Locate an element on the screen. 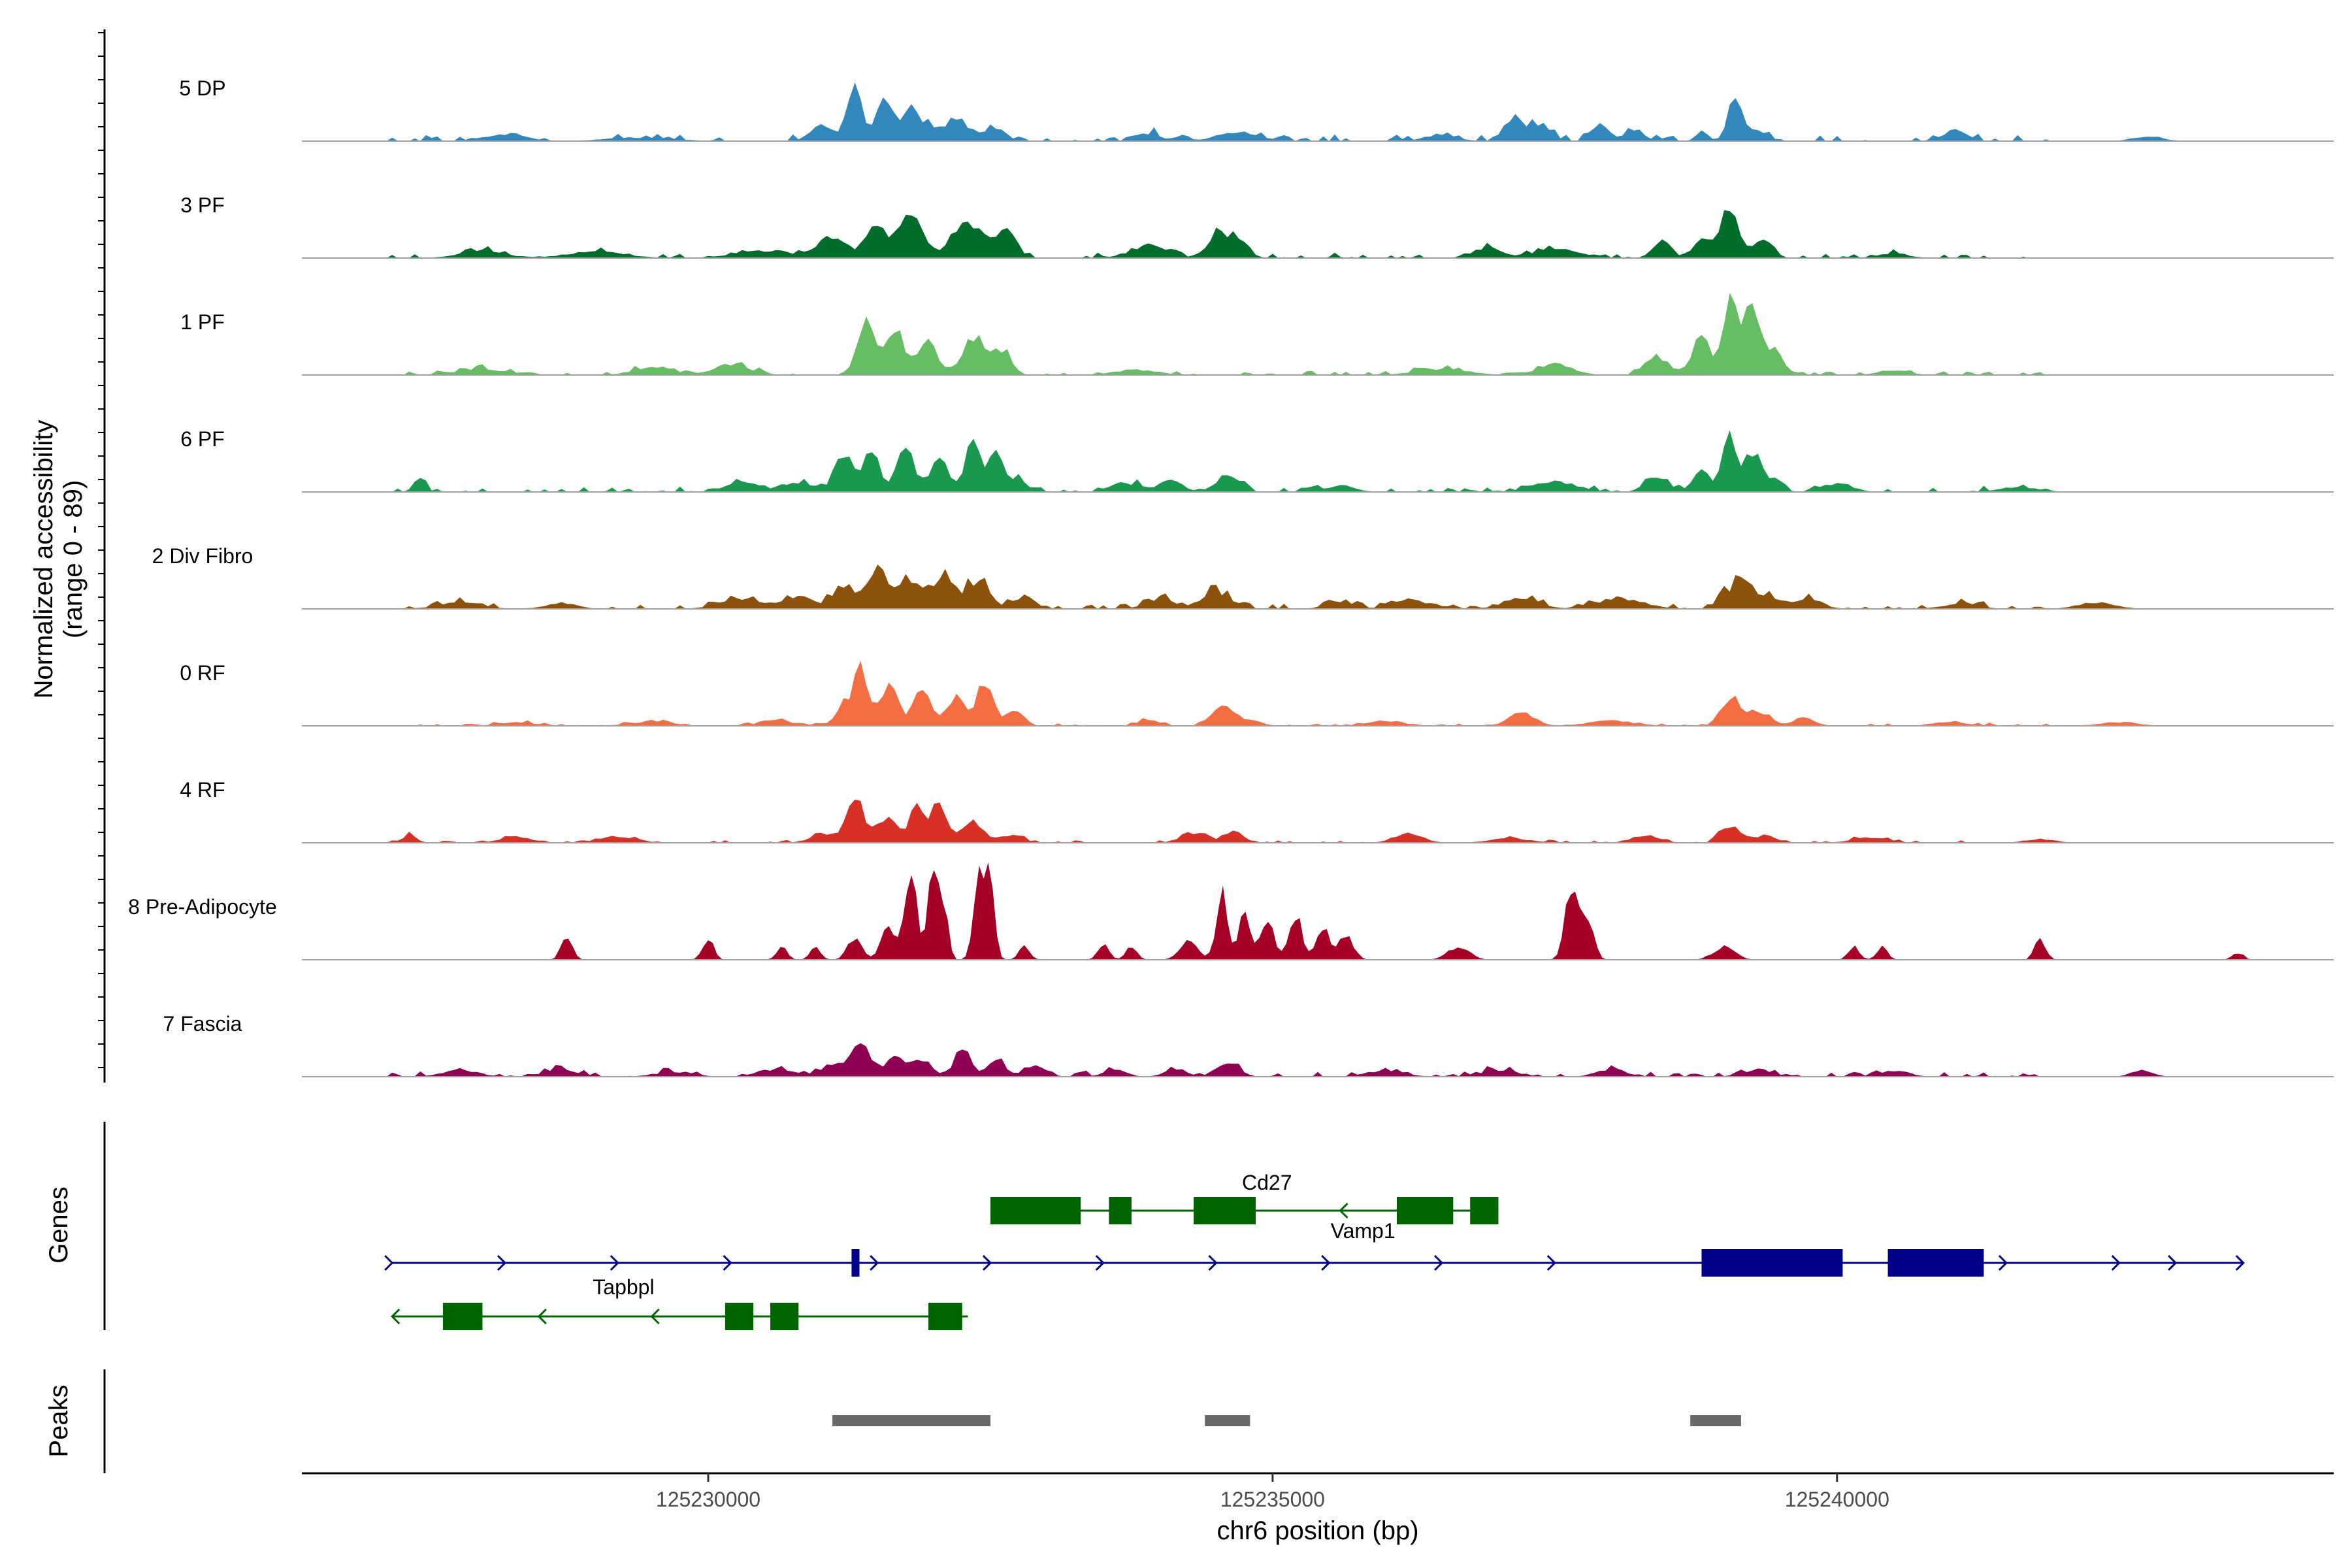  gene-cd27: Cd27 is located at coordinates (1244, 1197).